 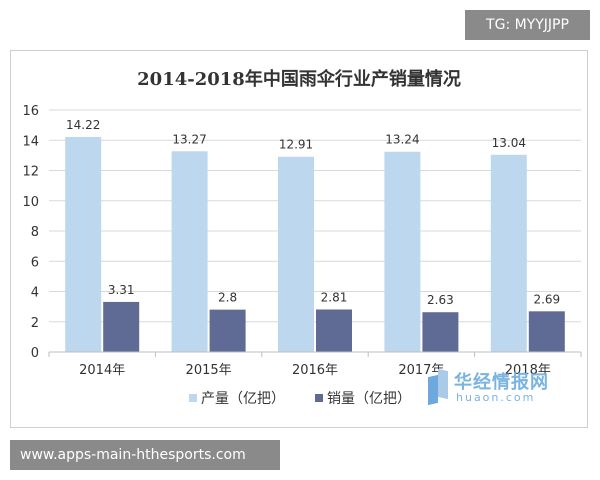 I want to click on y-tick-label: 6, so click(x=35, y=262).